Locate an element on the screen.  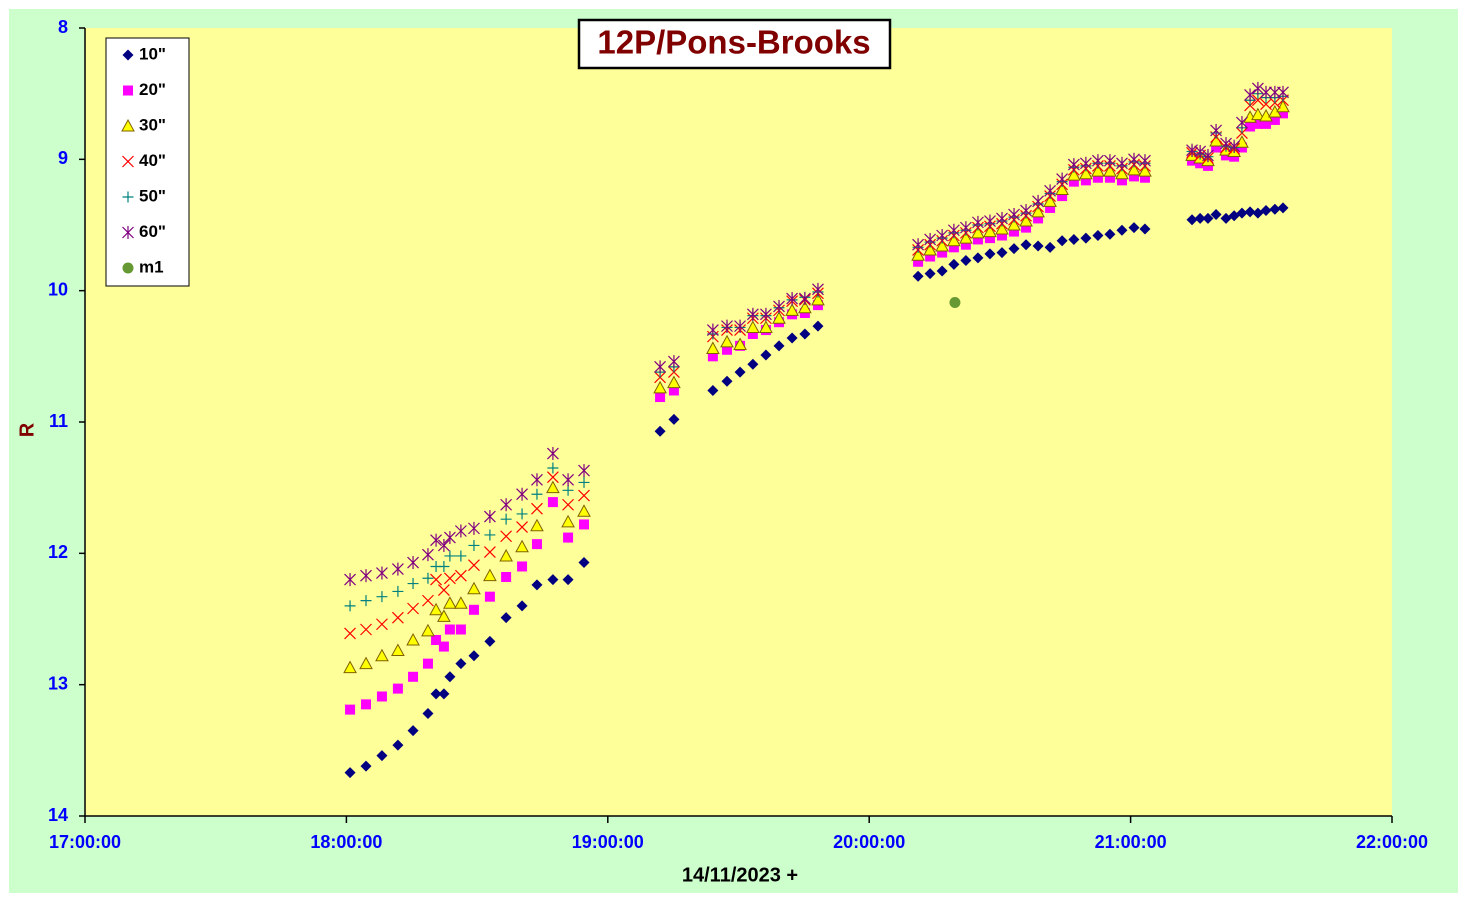
legend-label: m1 is located at coordinates (151, 266).